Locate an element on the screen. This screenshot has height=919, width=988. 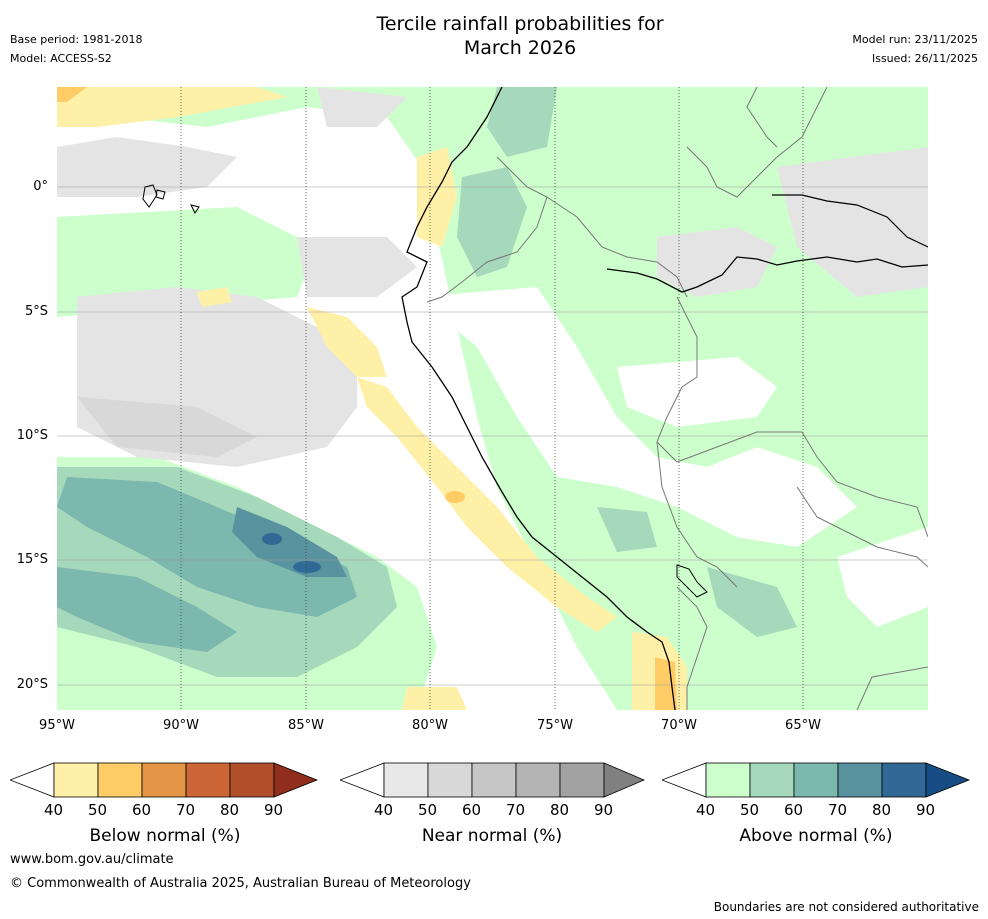
below-tick-40: 40 is located at coordinates (54, 810).